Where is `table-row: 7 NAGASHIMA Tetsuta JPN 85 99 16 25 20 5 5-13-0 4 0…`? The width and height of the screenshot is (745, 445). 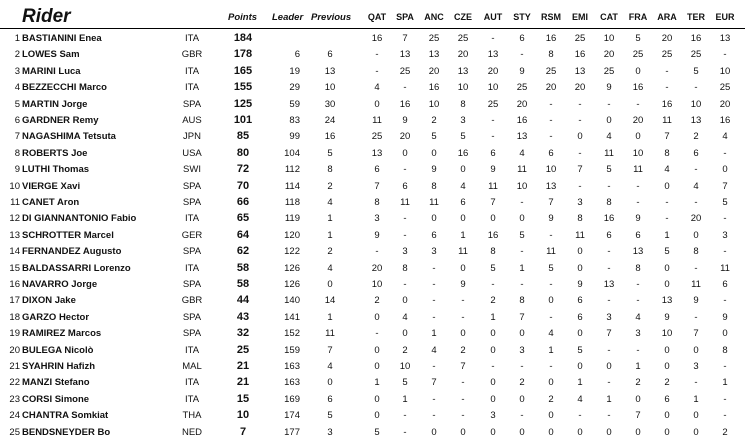 table-row: 7 NAGASHIMA Tetsuta JPN 85 99 16 25 20 5 5-13-0 4 0… is located at coordinates (372, 137).